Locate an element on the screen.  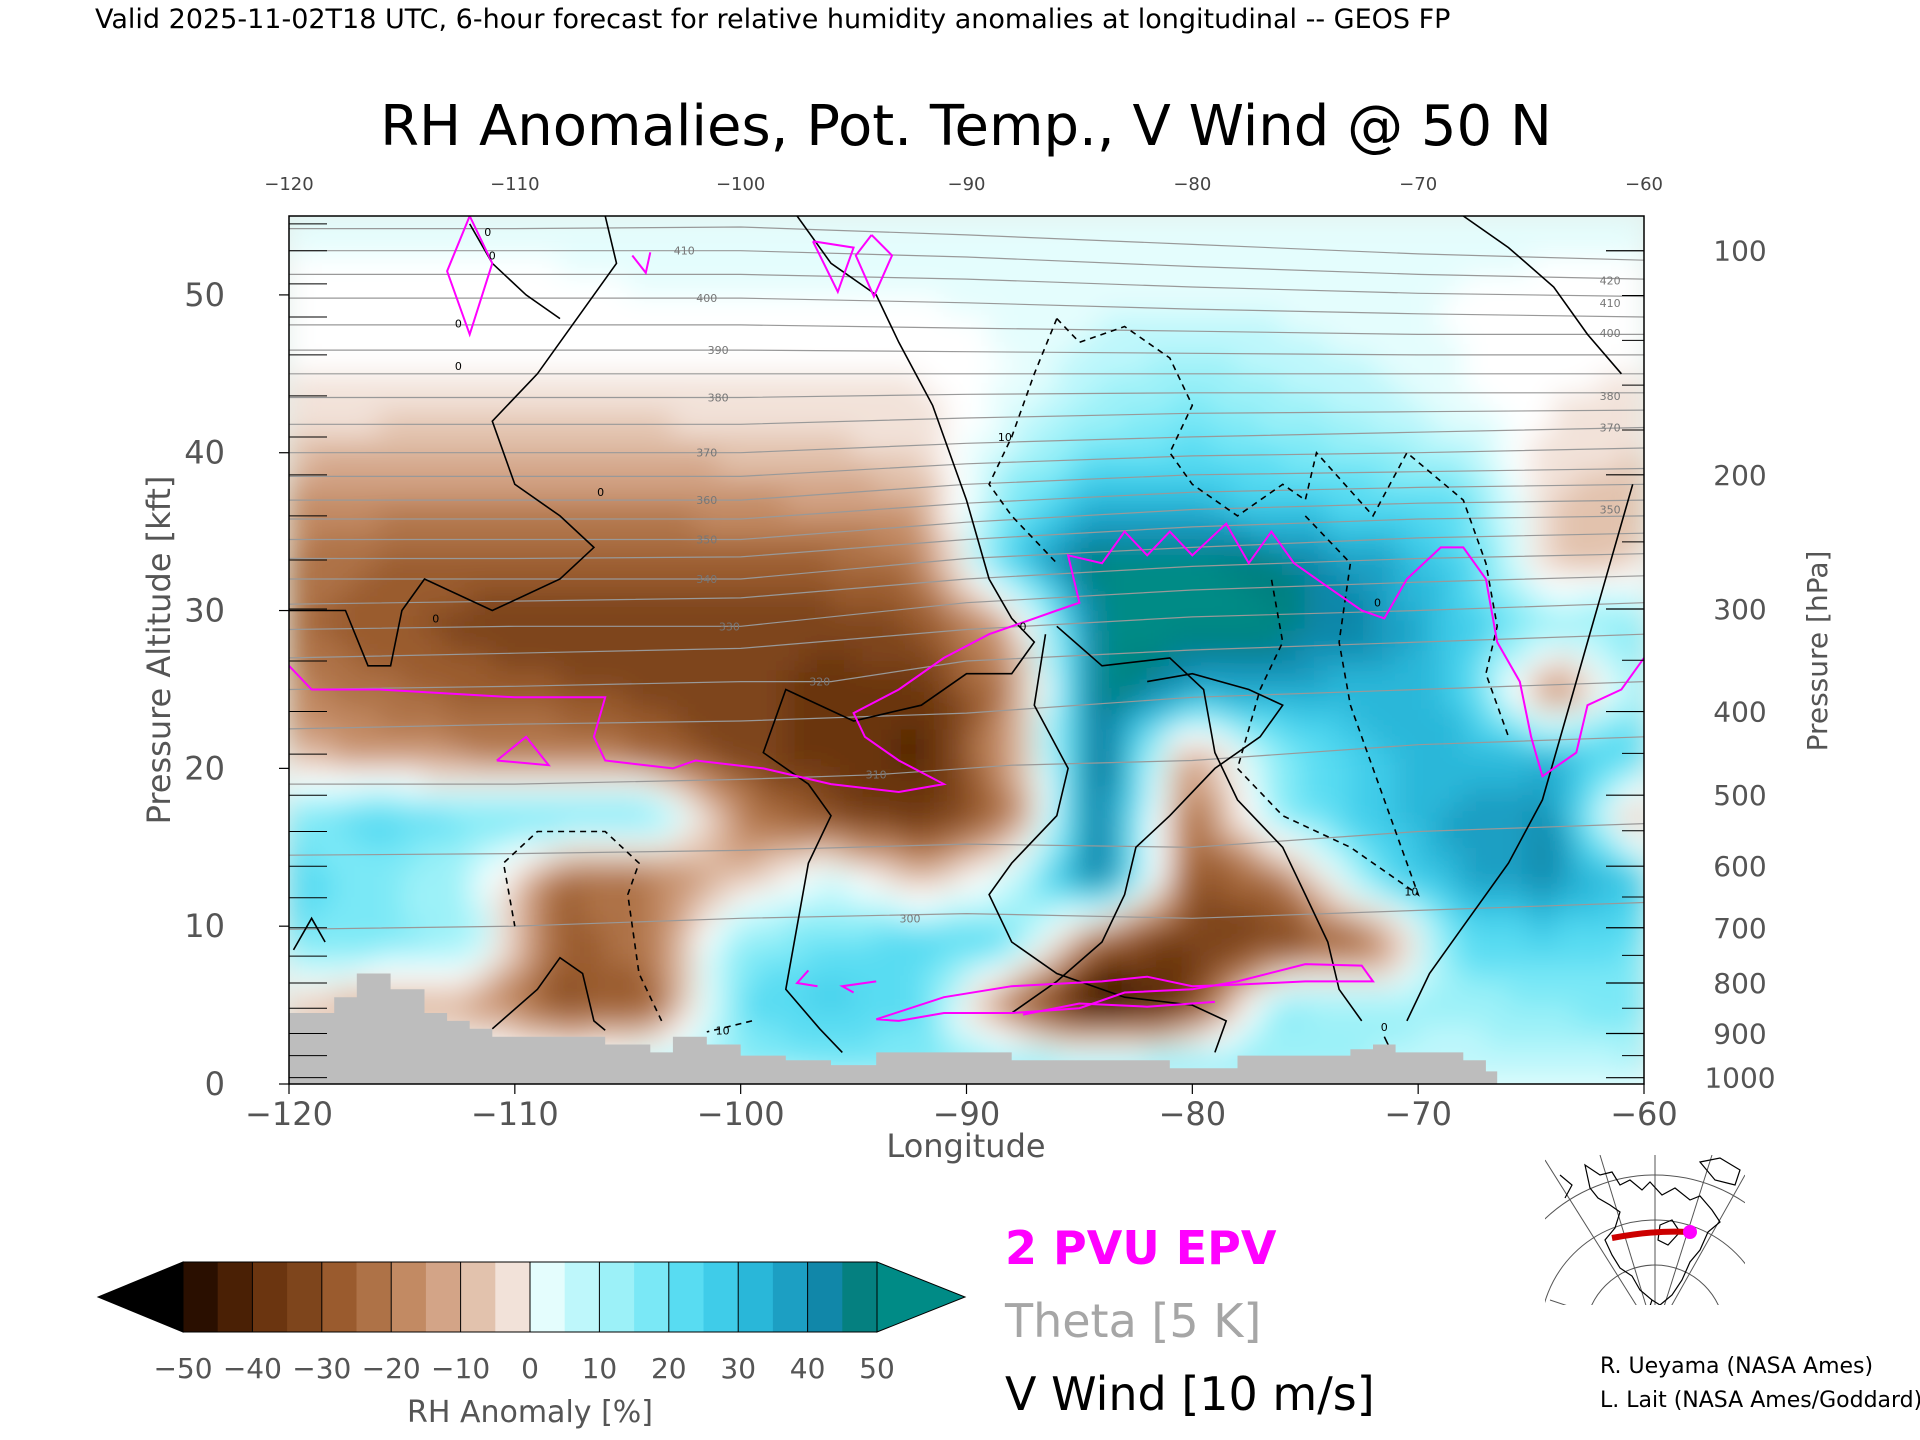
y-tick-label: 50 is located at coordinates (204, 295).